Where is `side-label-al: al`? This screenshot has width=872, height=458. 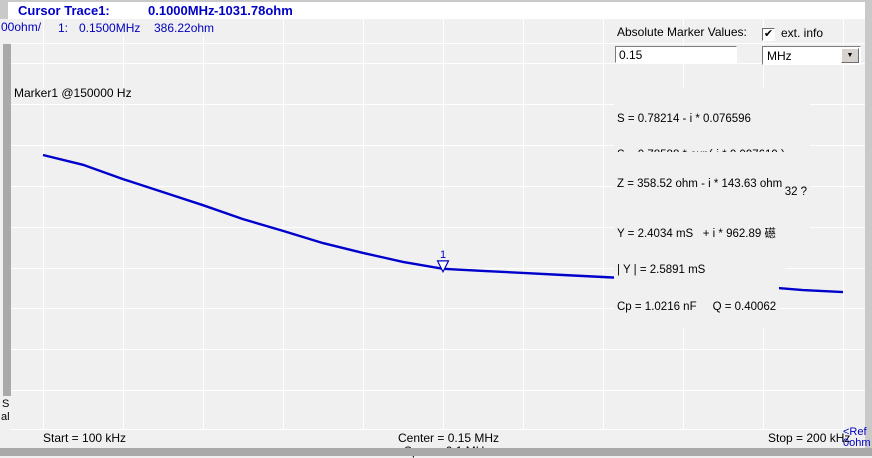 side-label-al: al is located at coordinates (5, 417).